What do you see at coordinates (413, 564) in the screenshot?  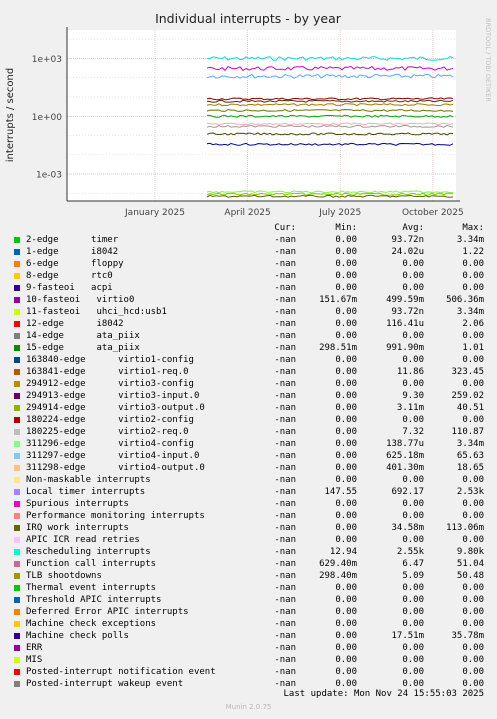 I see `legend-avg: 6.47` at bounding box center [413, 564].